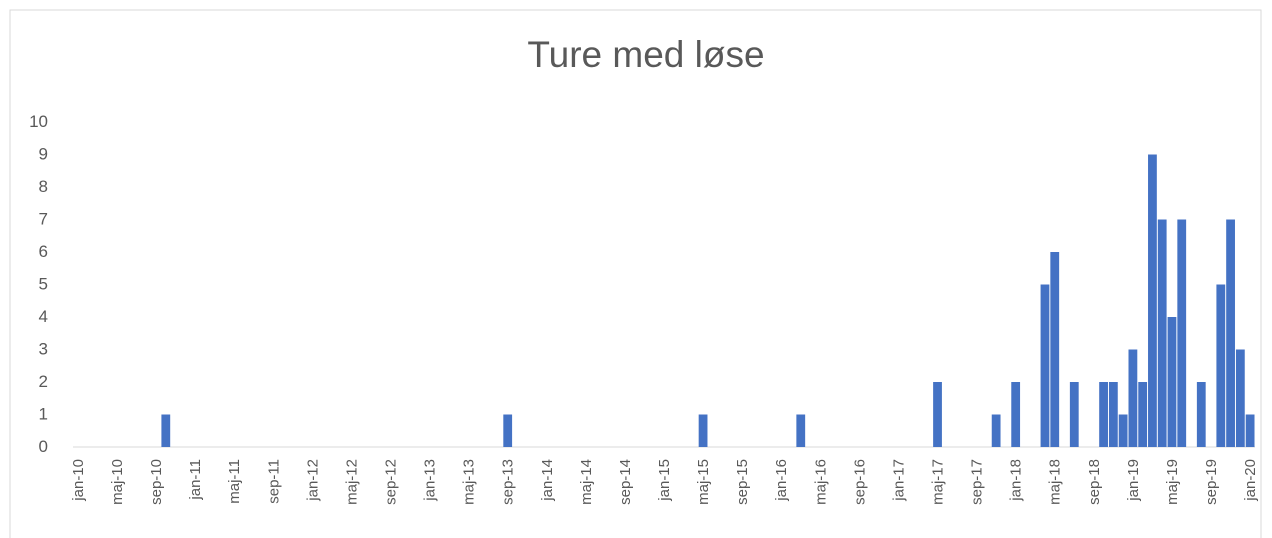 The height and width of the screenshot is (538, 1272). I want to click on x-tick-label: jan-17, so click(898, 480).